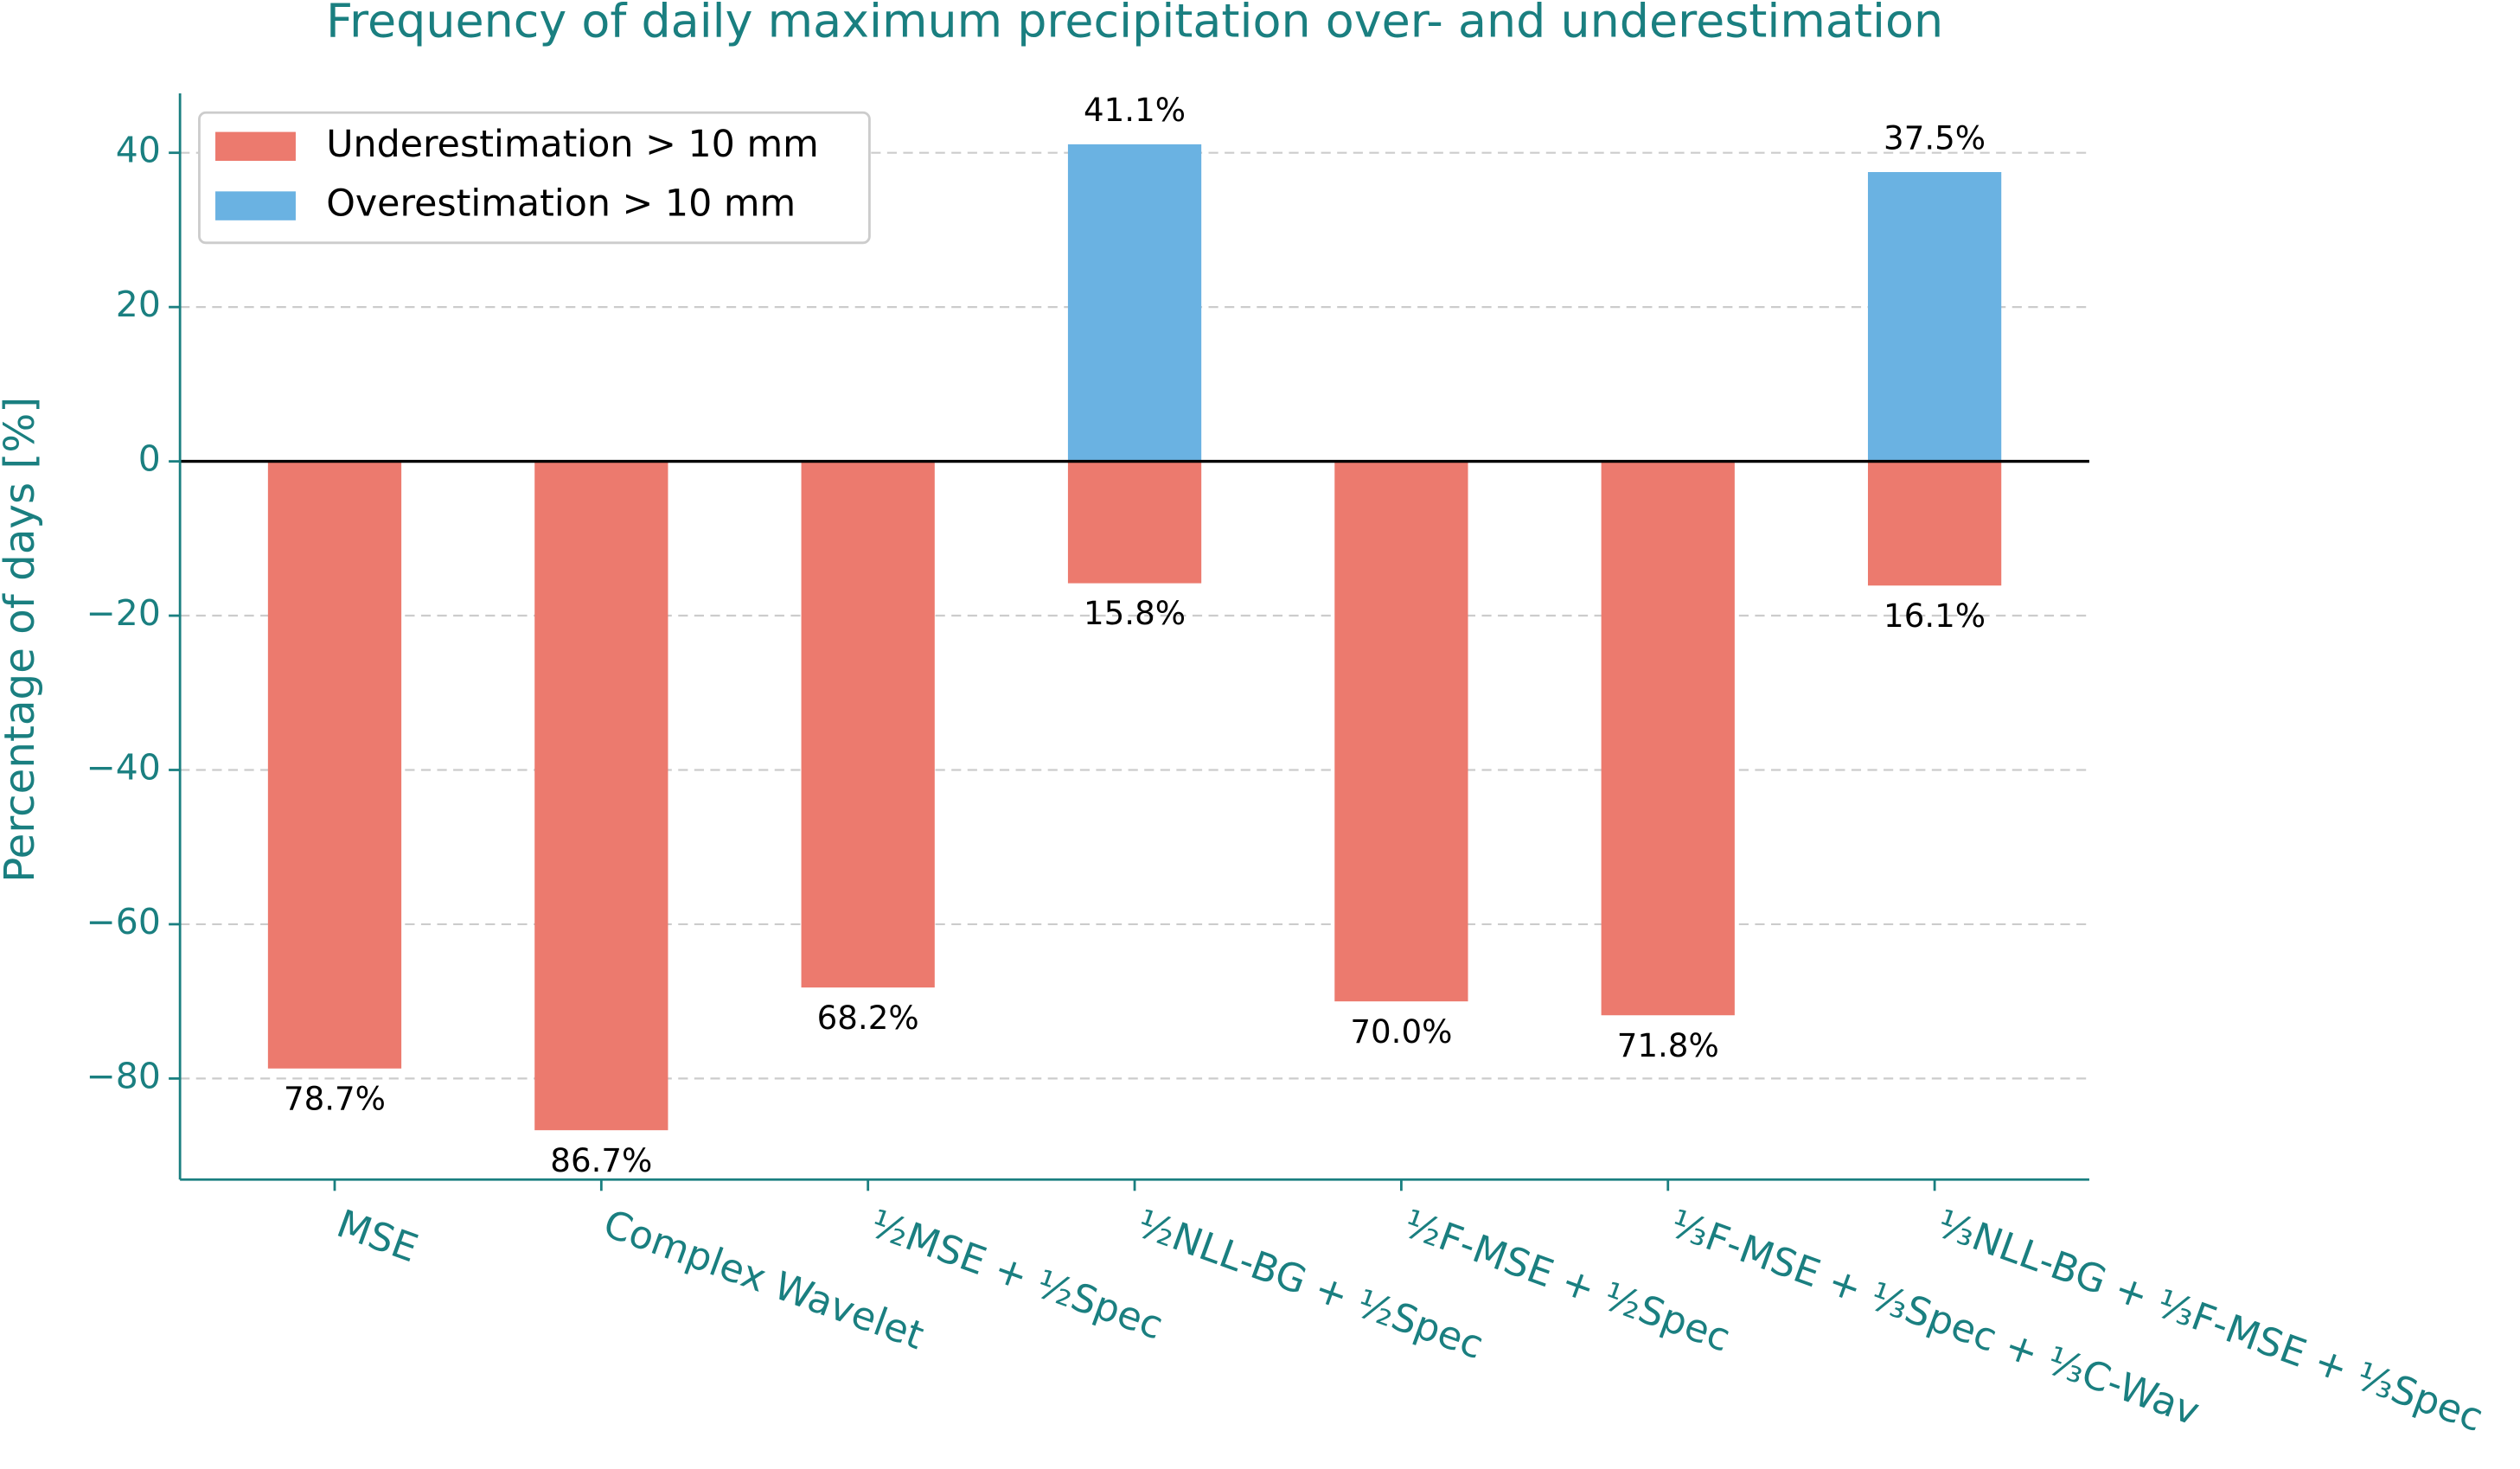 This screenshot has height=1469, width=2520. I want to click on y-tick-label: −20, so click(124, 613).